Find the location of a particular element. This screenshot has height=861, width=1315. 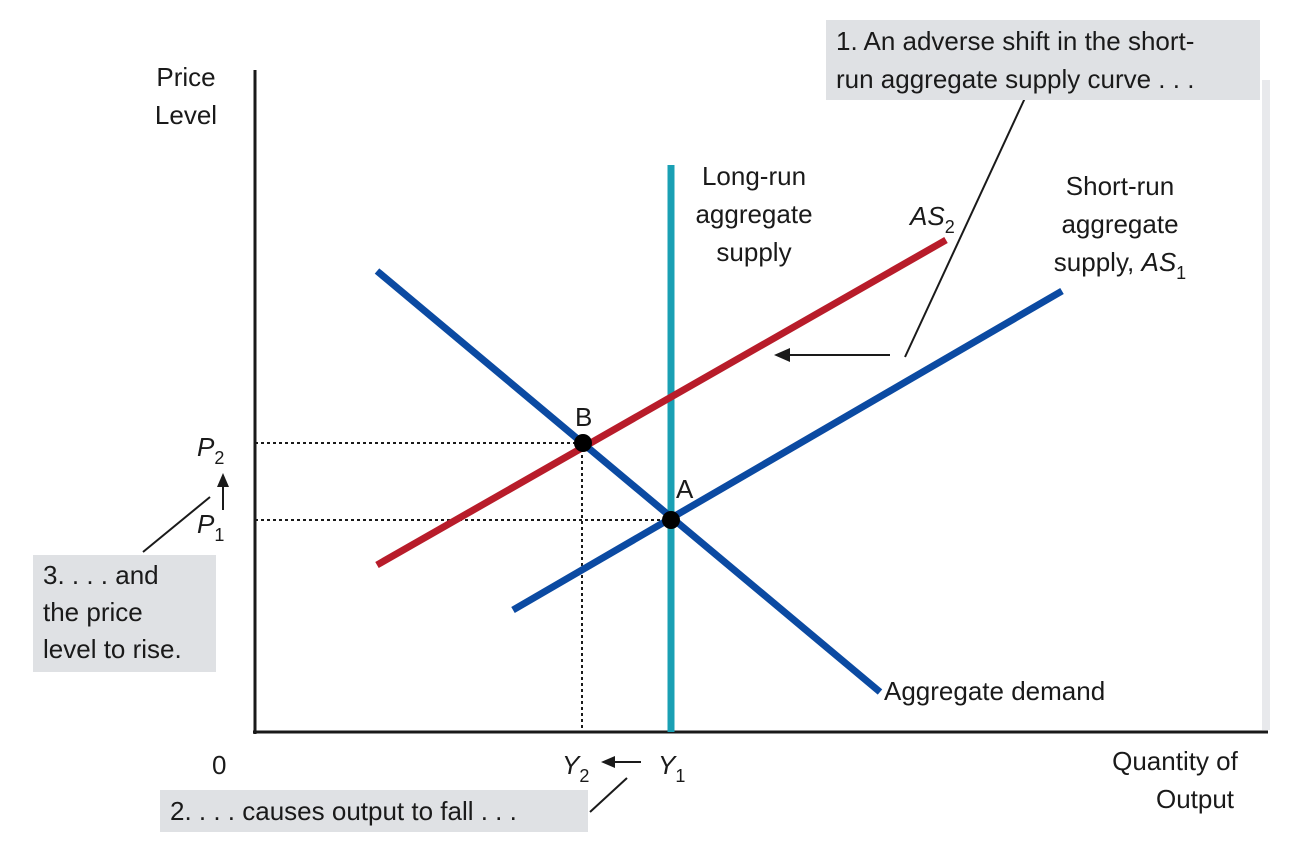

p1-subscript: 1 is located at coordinates (219, 535).